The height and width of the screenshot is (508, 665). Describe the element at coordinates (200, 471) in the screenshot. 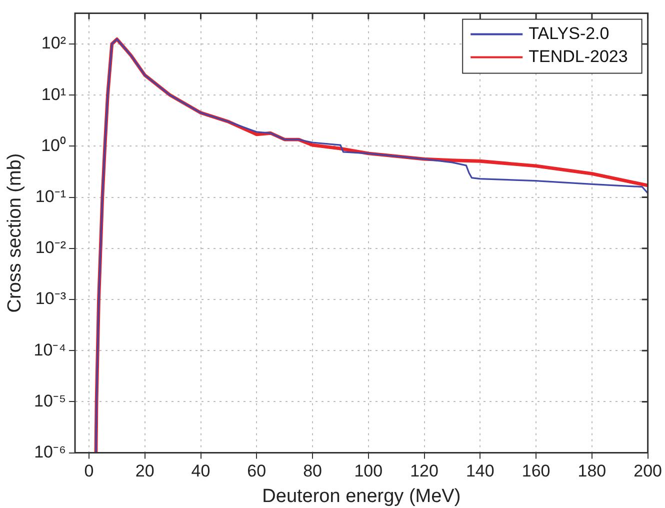

I see `x-tick-label: 40` at that location.